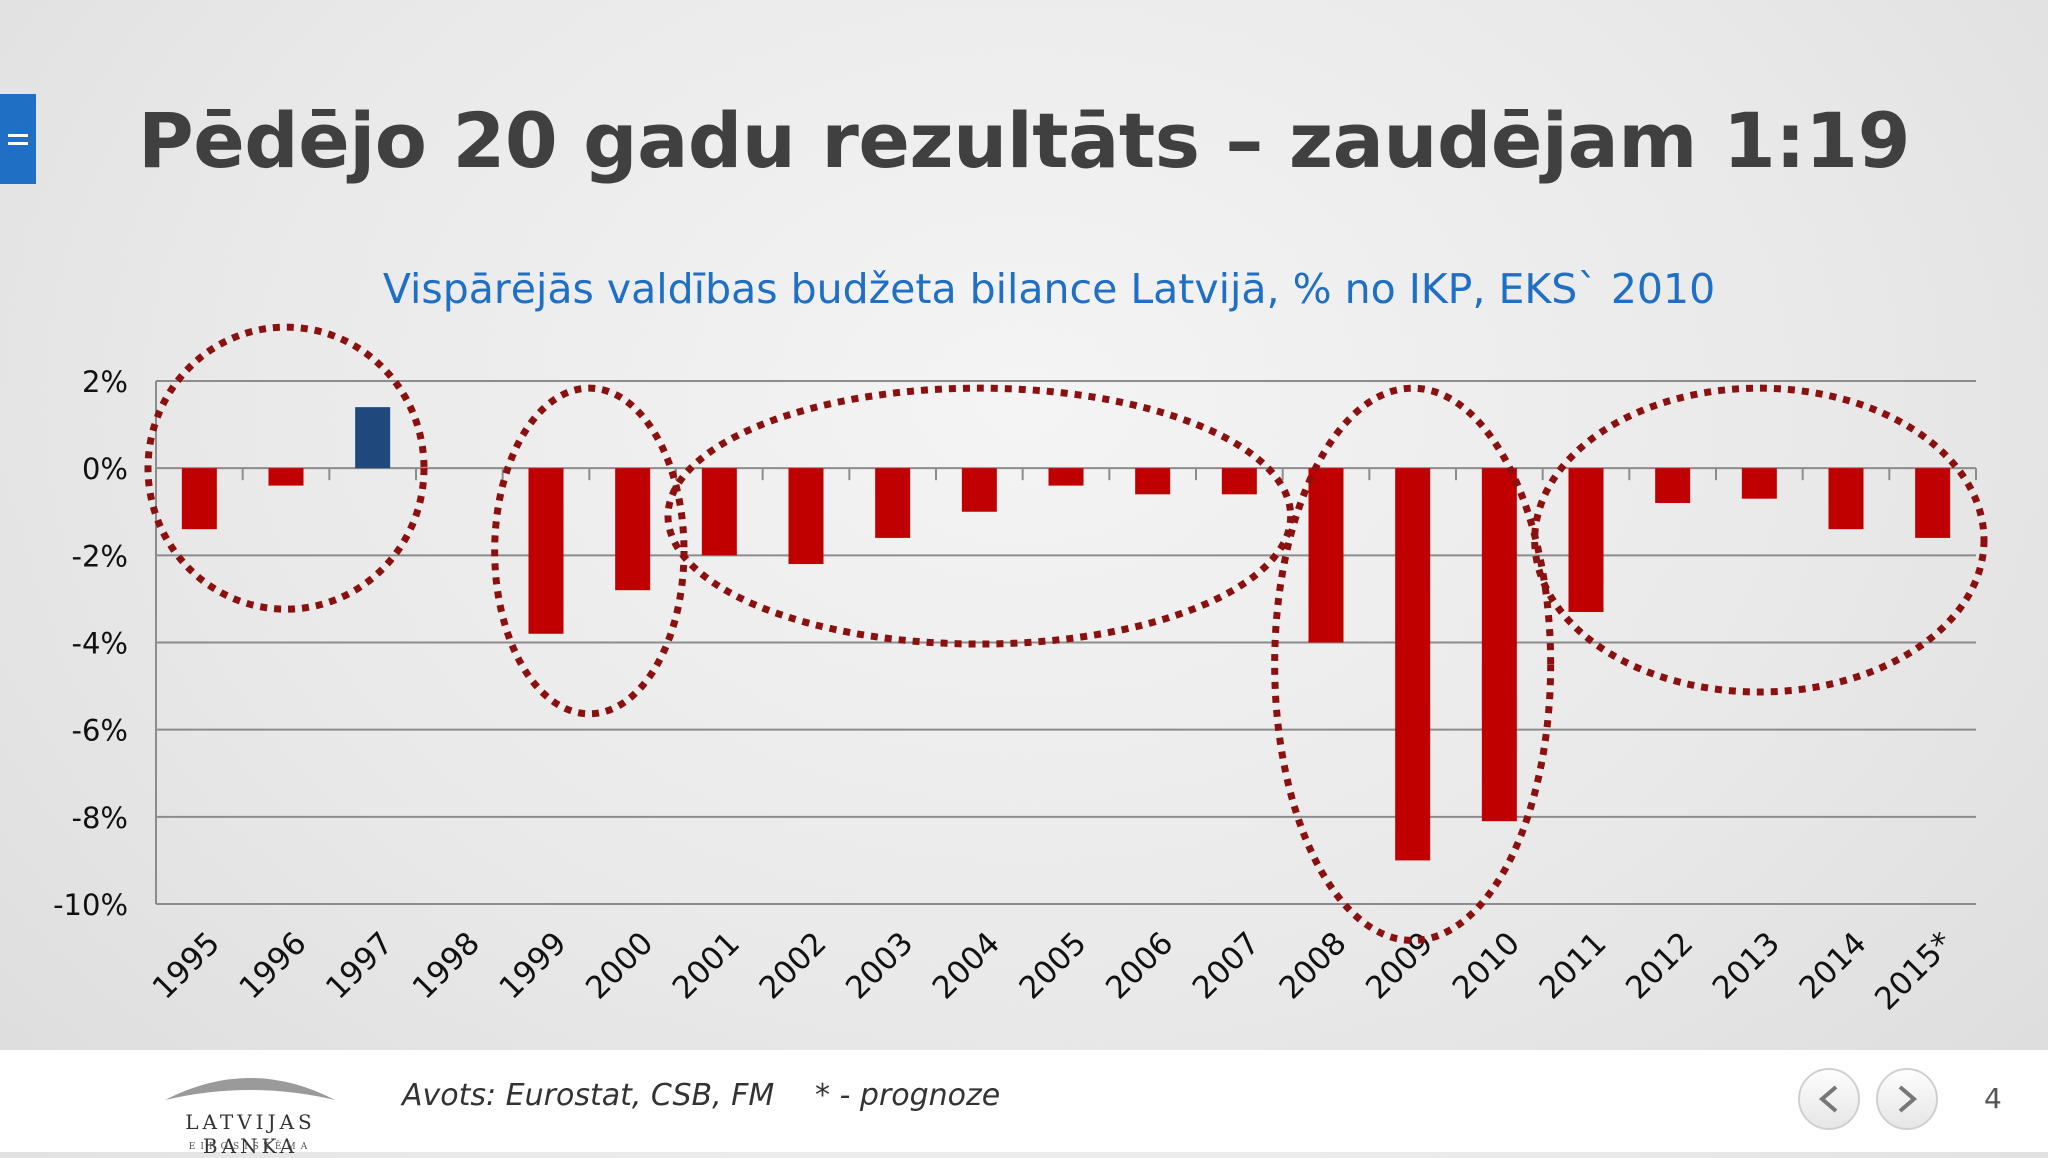 This screenshot has width=2048, height=1158. I want to click on x-tick-label: 2005, so click(1052, 965).